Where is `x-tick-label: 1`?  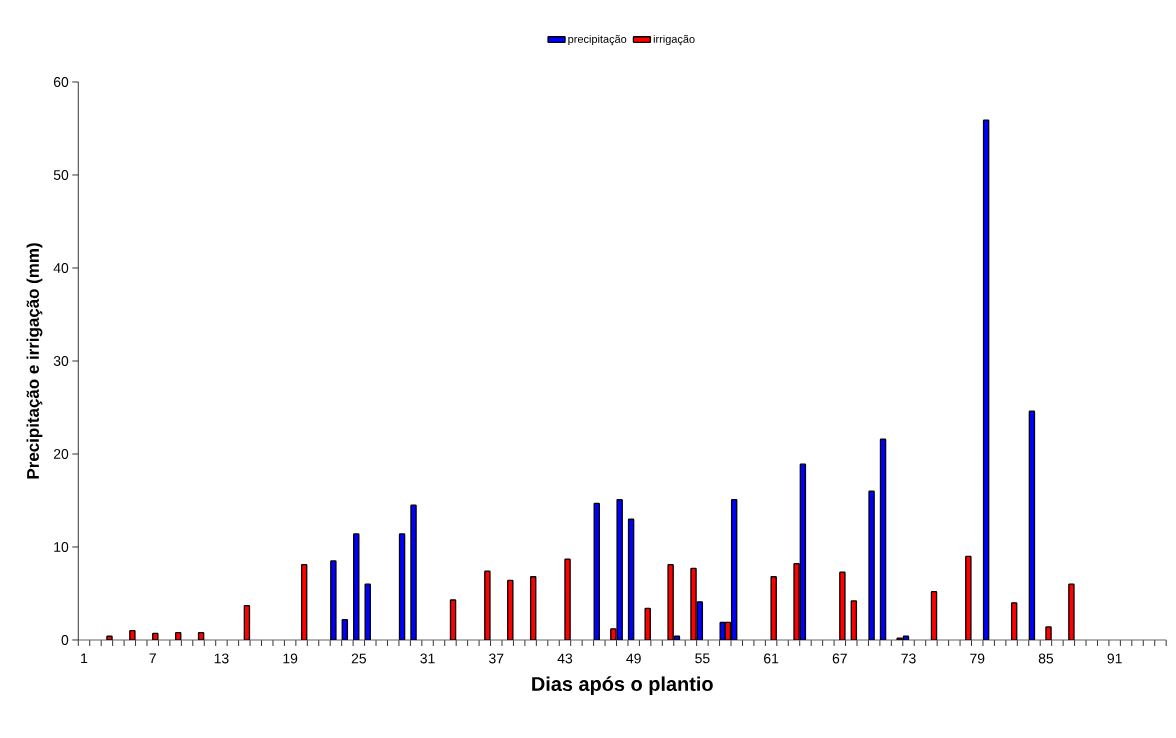 x-tick-label: 1 is located at coordinates (84, 658).